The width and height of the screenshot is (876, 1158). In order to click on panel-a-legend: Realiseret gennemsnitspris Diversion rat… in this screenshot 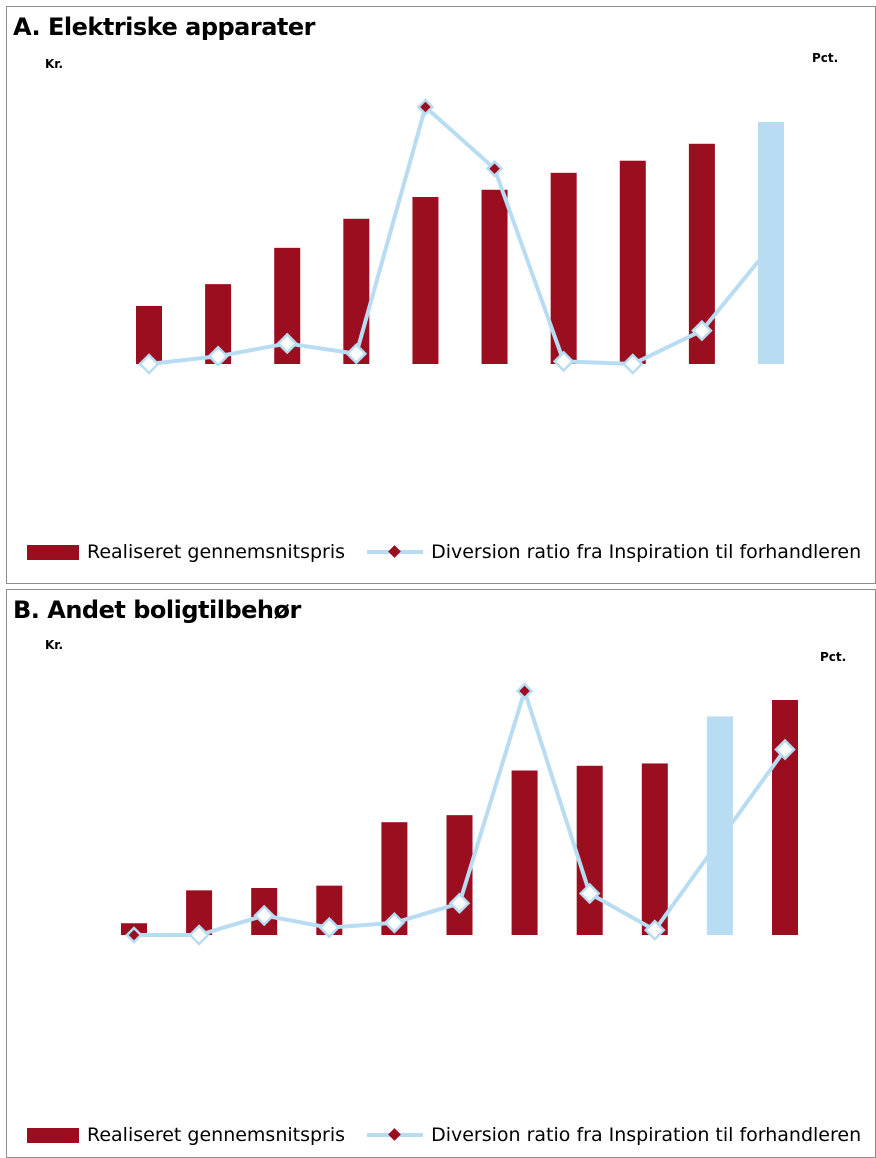, I will do `click(444, 552)`.